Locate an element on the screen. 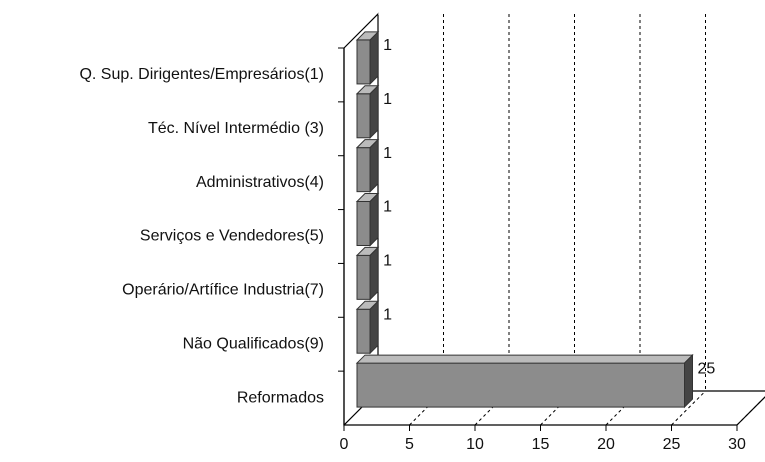 The height and width of the screenshot is (462, 765). x-tick-label: 10 is located at coordinates (475, 444).